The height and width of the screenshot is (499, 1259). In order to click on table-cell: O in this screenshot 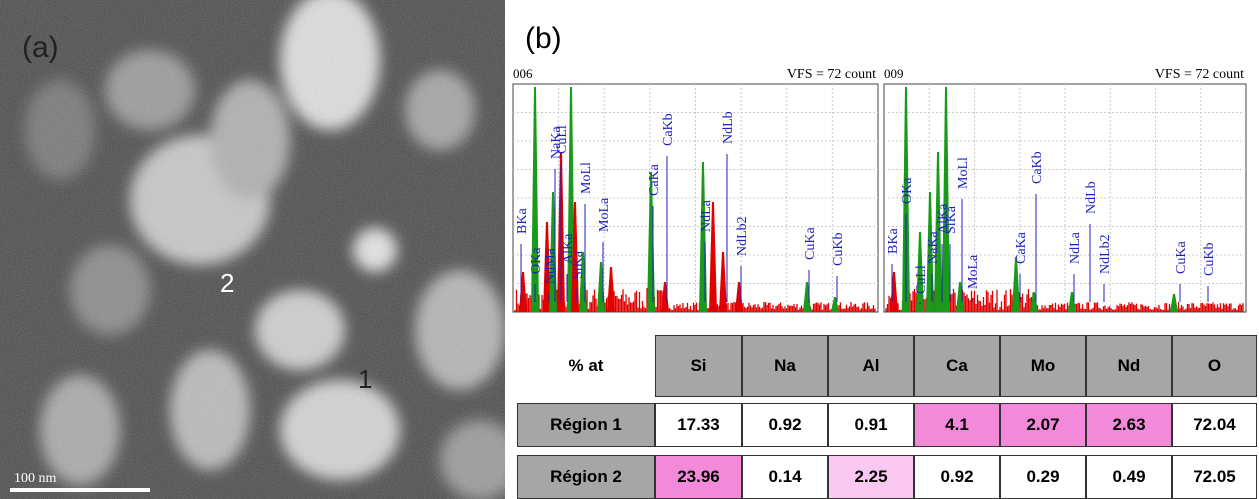, I will do `click(1214, 366)`.